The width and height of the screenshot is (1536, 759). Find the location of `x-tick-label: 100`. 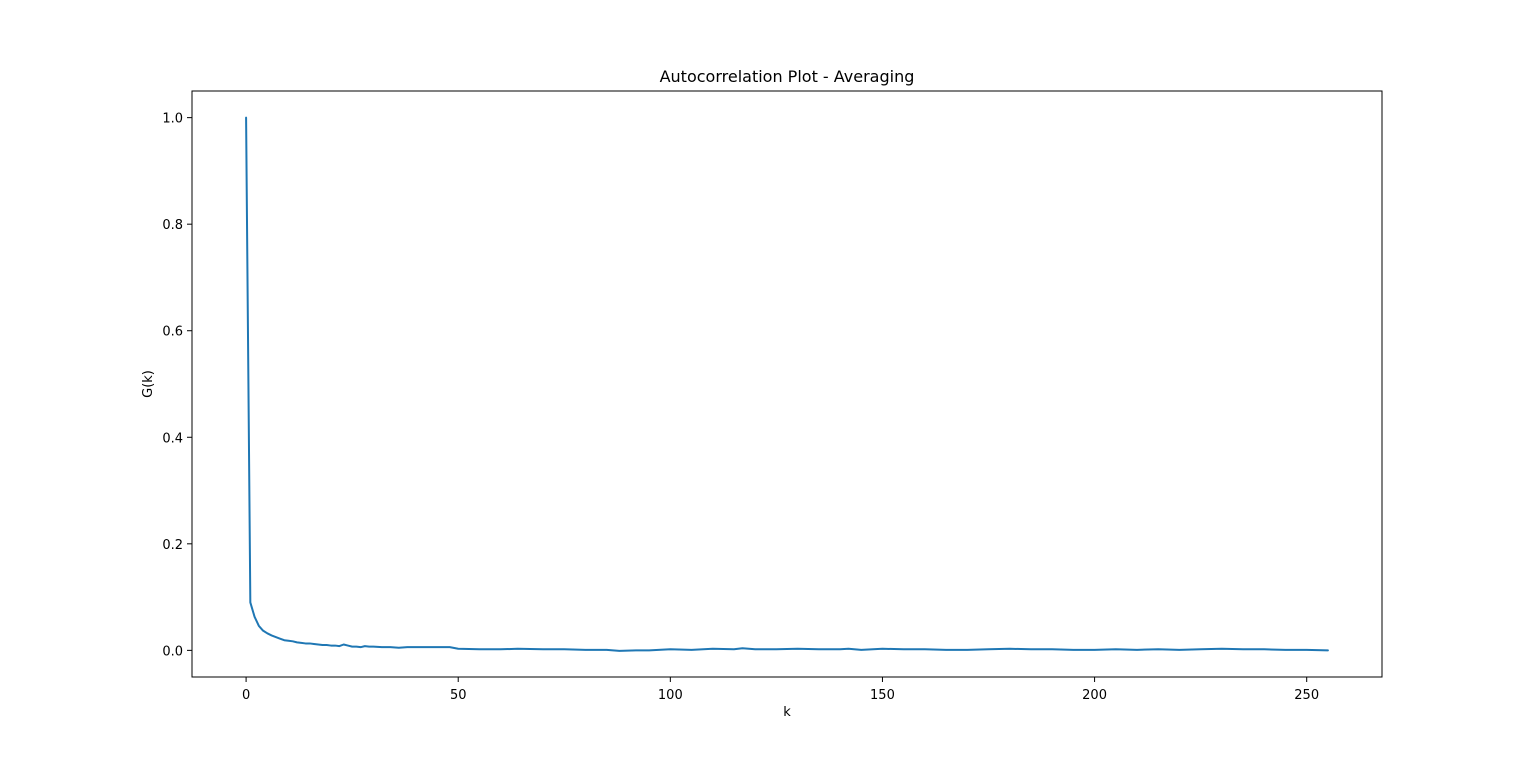

x-tick-label: 100 is located at coordinates (670, 695).